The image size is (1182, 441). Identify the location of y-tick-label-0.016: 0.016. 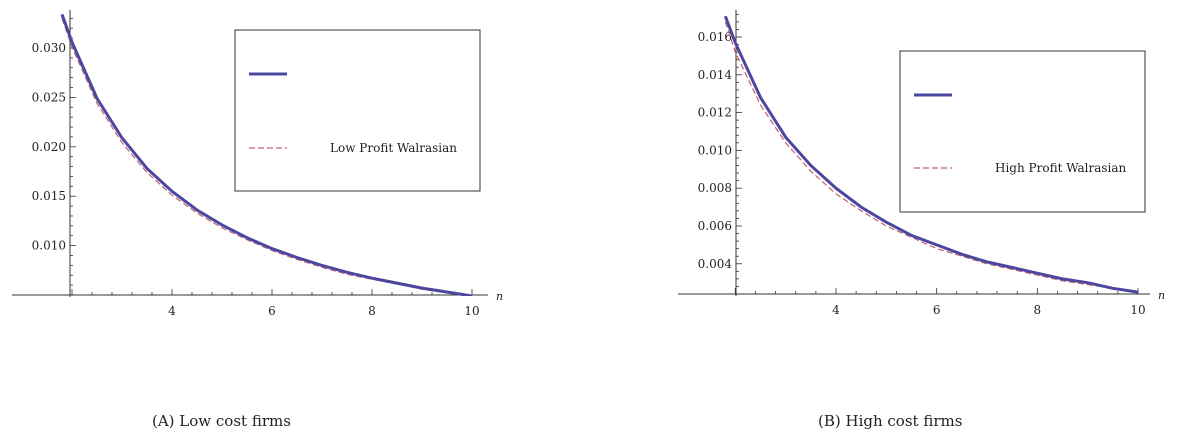
(715, 37).